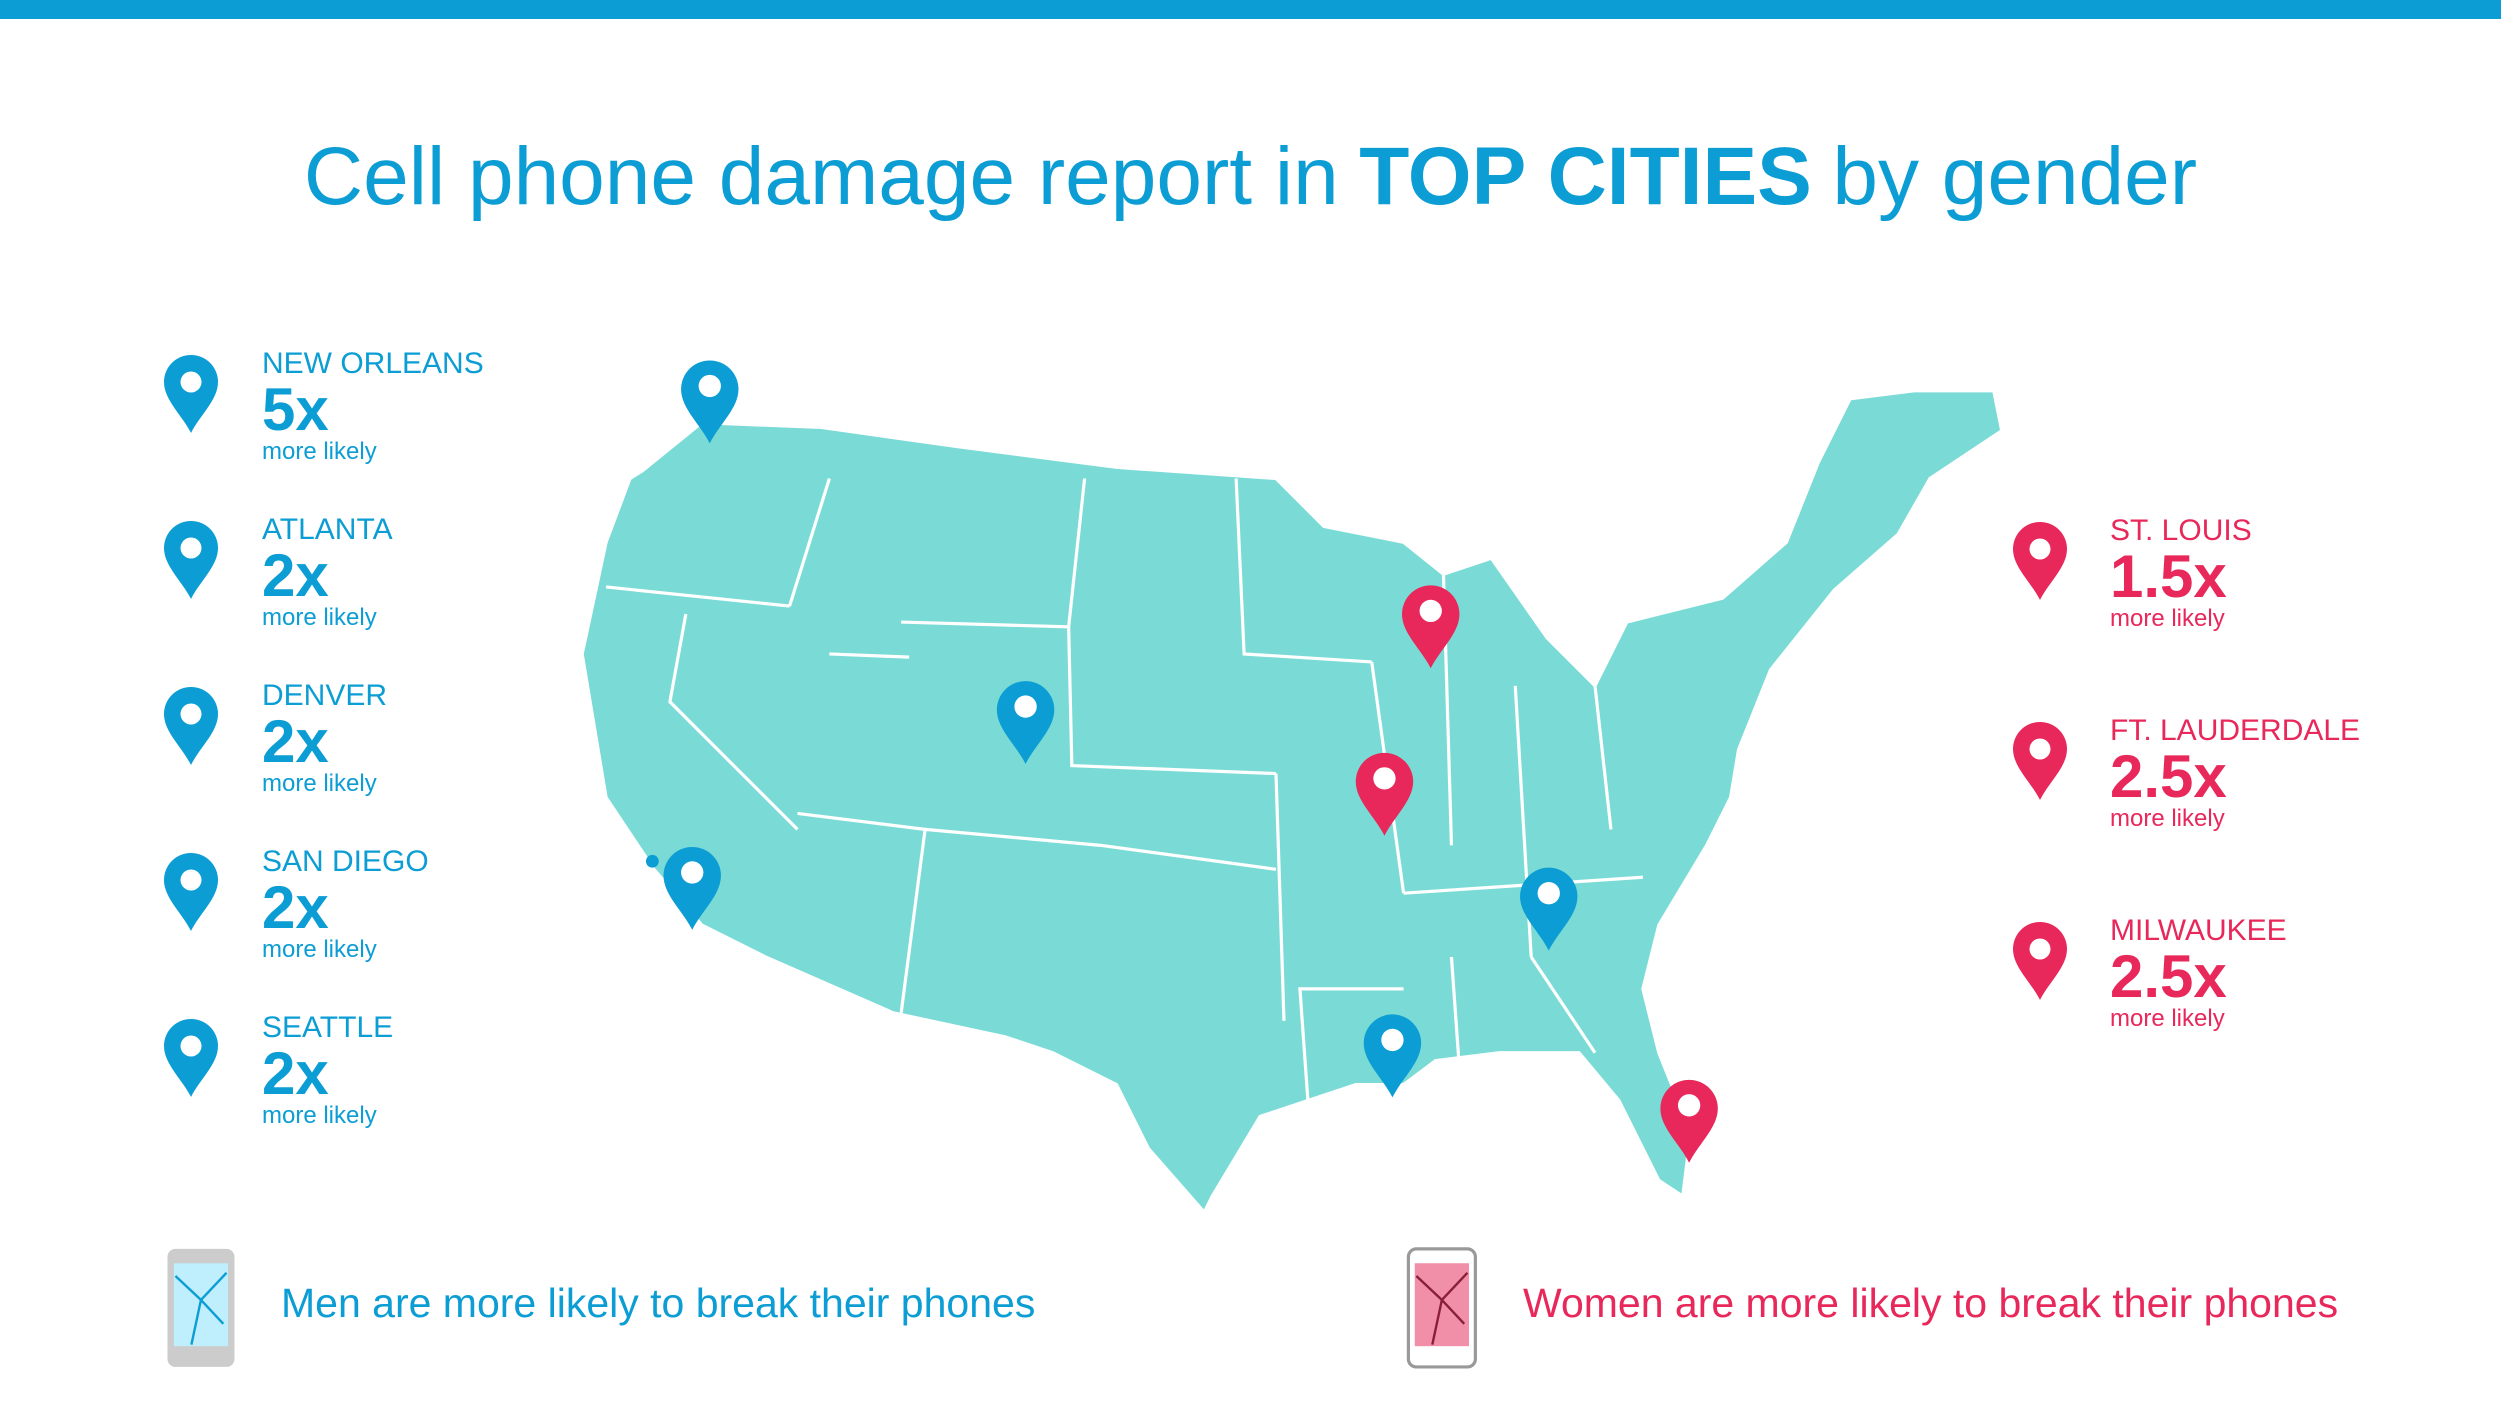 The image size is (2501, 1426). What do you see at coordinates (1441, 1308) in the screenshot?
I see `women-phone-icon` at bounding box center [1441, 1308].